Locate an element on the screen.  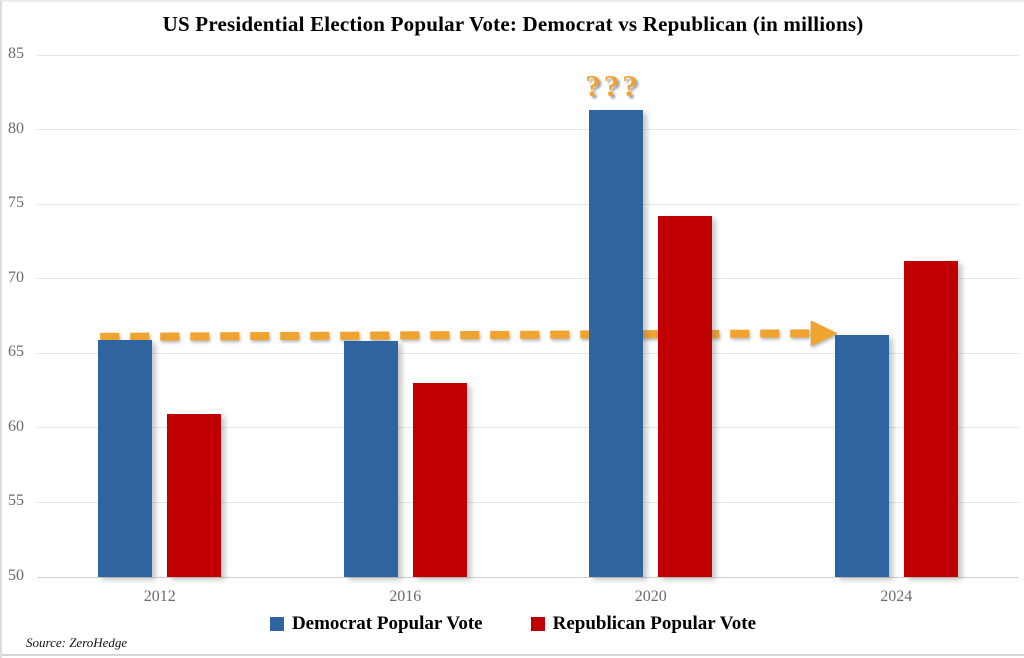
gridline-y50 is located at coordinates (528, 577).